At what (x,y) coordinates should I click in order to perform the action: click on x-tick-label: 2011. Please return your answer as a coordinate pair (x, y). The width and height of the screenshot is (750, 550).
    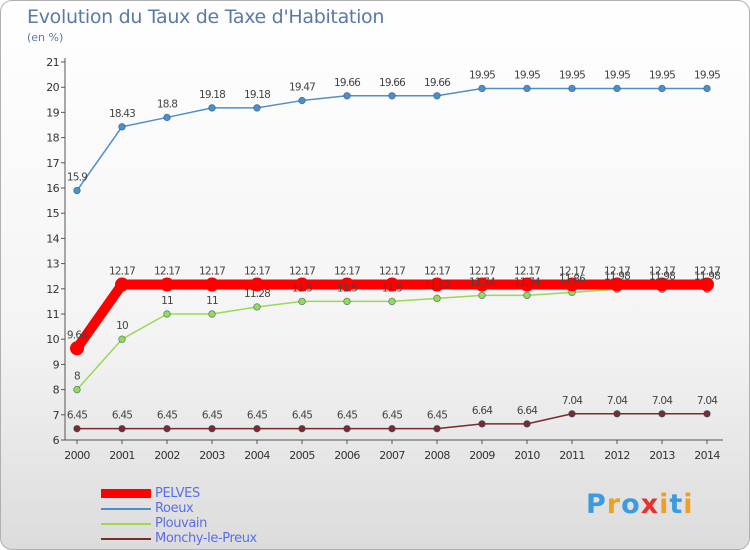
    Looking at the image, I should click on (572, 455).